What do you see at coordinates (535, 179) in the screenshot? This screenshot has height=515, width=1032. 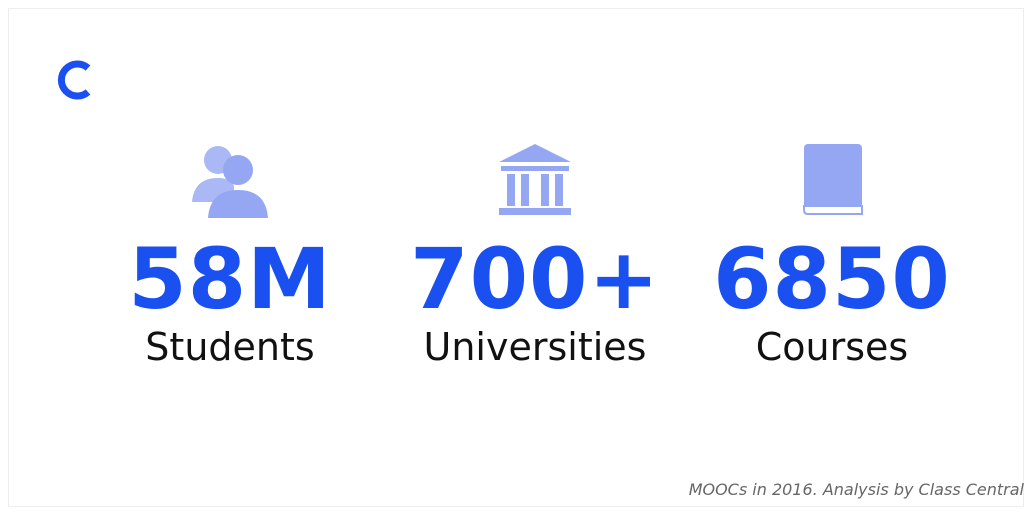 I see `university-icon` at bounding box center [535, 179].